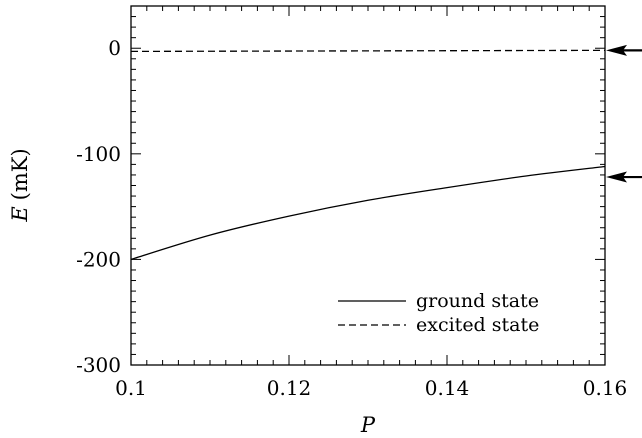 This screenshot has height=438, width=642. What do you see at coordinates (20, 174) in the screenshot?
I see `y-axis-unit: (mK)` at bounding box center [20, 174].